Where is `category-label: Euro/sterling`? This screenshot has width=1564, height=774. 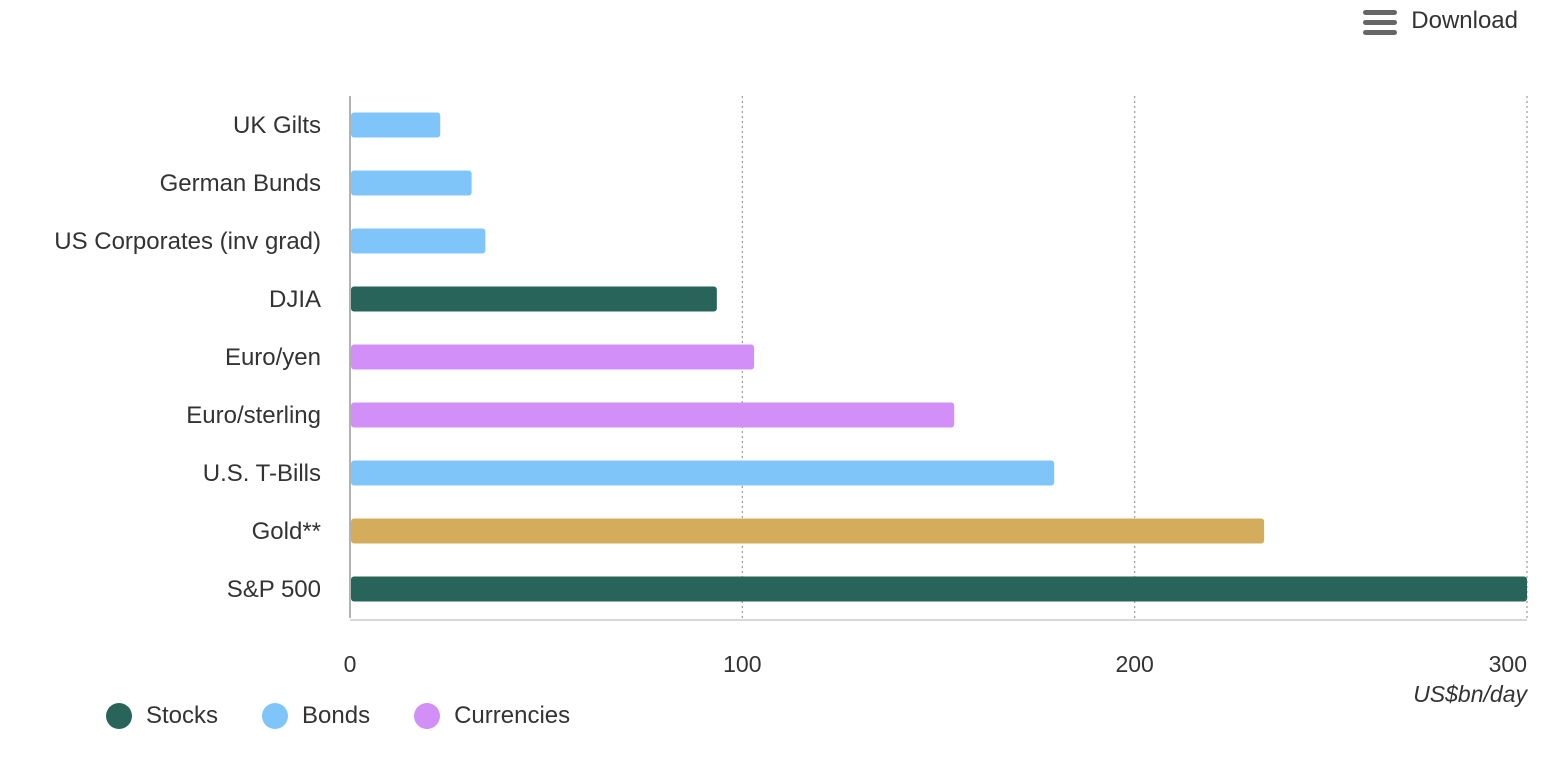
category-label: Euro/sterling is located at coordinates (253, 415).